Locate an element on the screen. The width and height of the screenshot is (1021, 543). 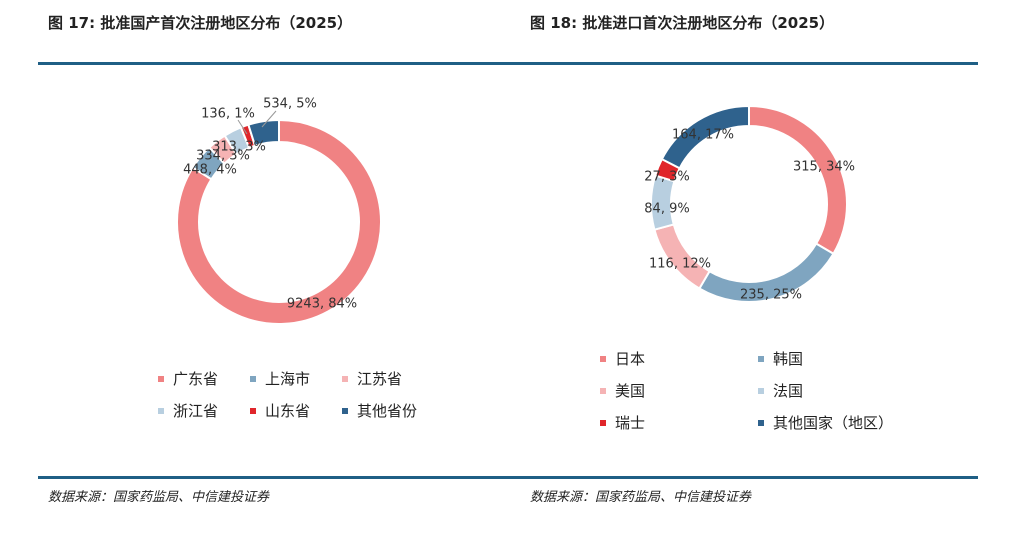
legend-label: 江苏省 is located at coordinates (380, 379).